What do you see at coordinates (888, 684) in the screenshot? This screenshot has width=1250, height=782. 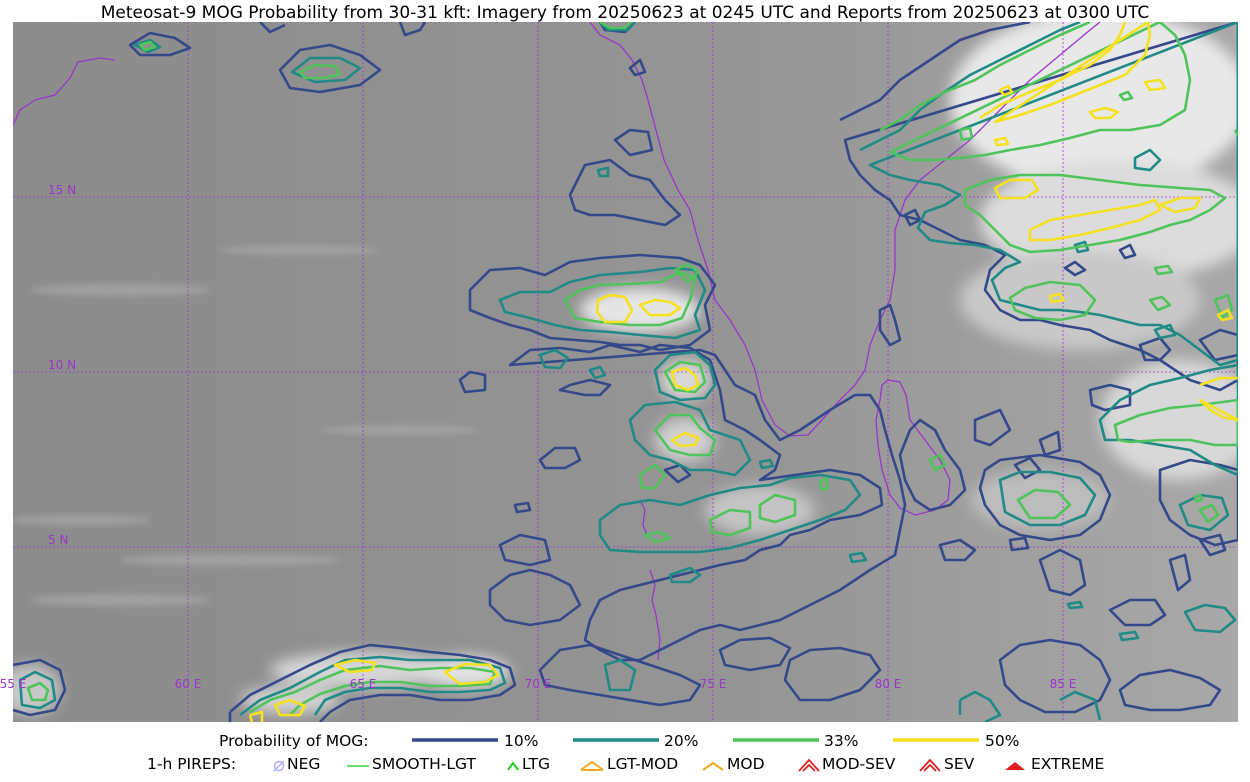 I see `lon-label: 80 E` at bounding box center [888, 684].